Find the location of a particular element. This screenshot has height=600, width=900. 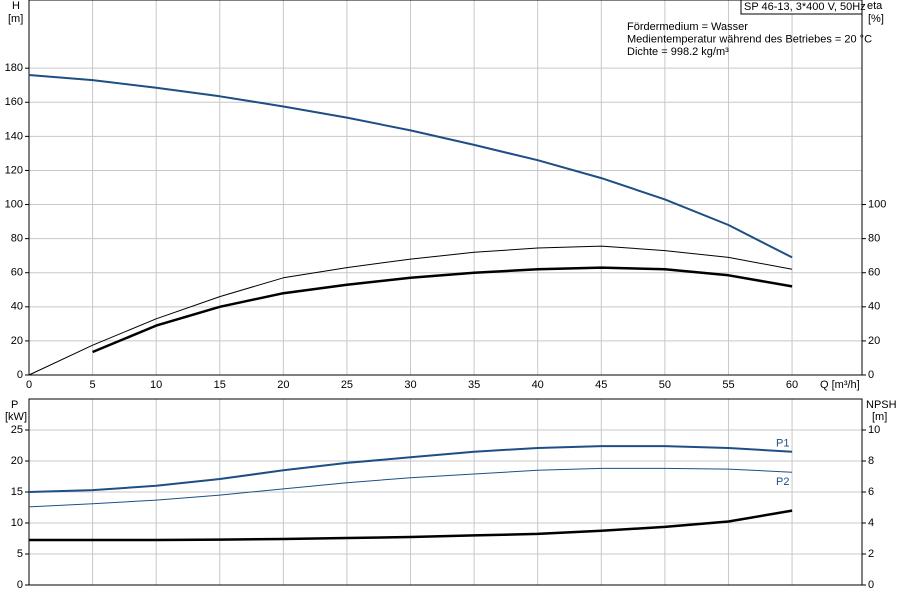

axis-label: [%] is located at coordinates (876, 19).